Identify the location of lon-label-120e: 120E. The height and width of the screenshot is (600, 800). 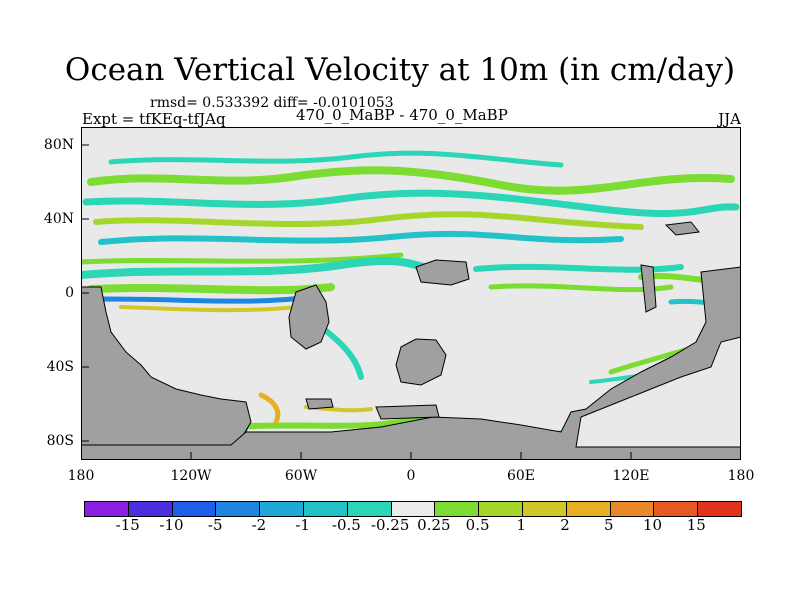
(631, 476).